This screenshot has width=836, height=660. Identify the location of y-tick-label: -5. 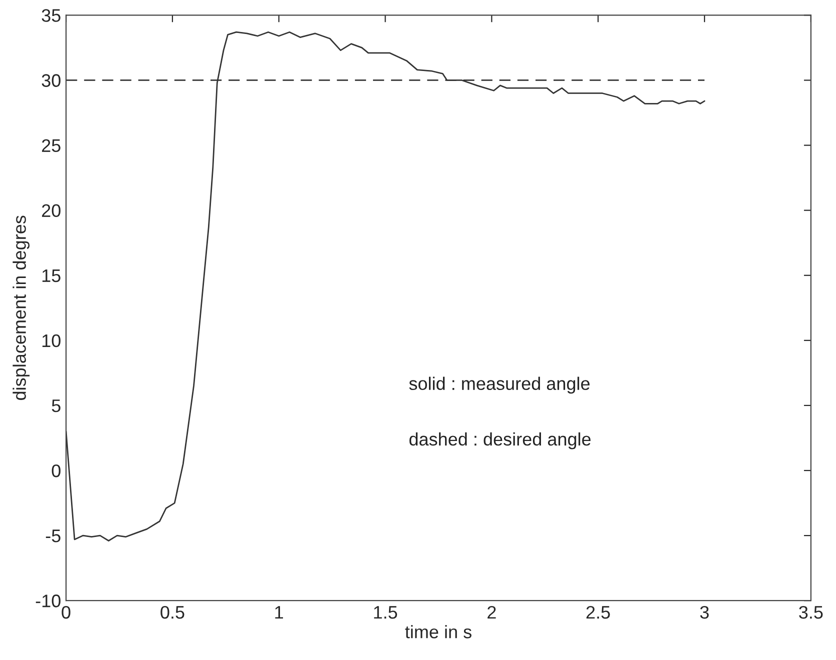
(53, 536).